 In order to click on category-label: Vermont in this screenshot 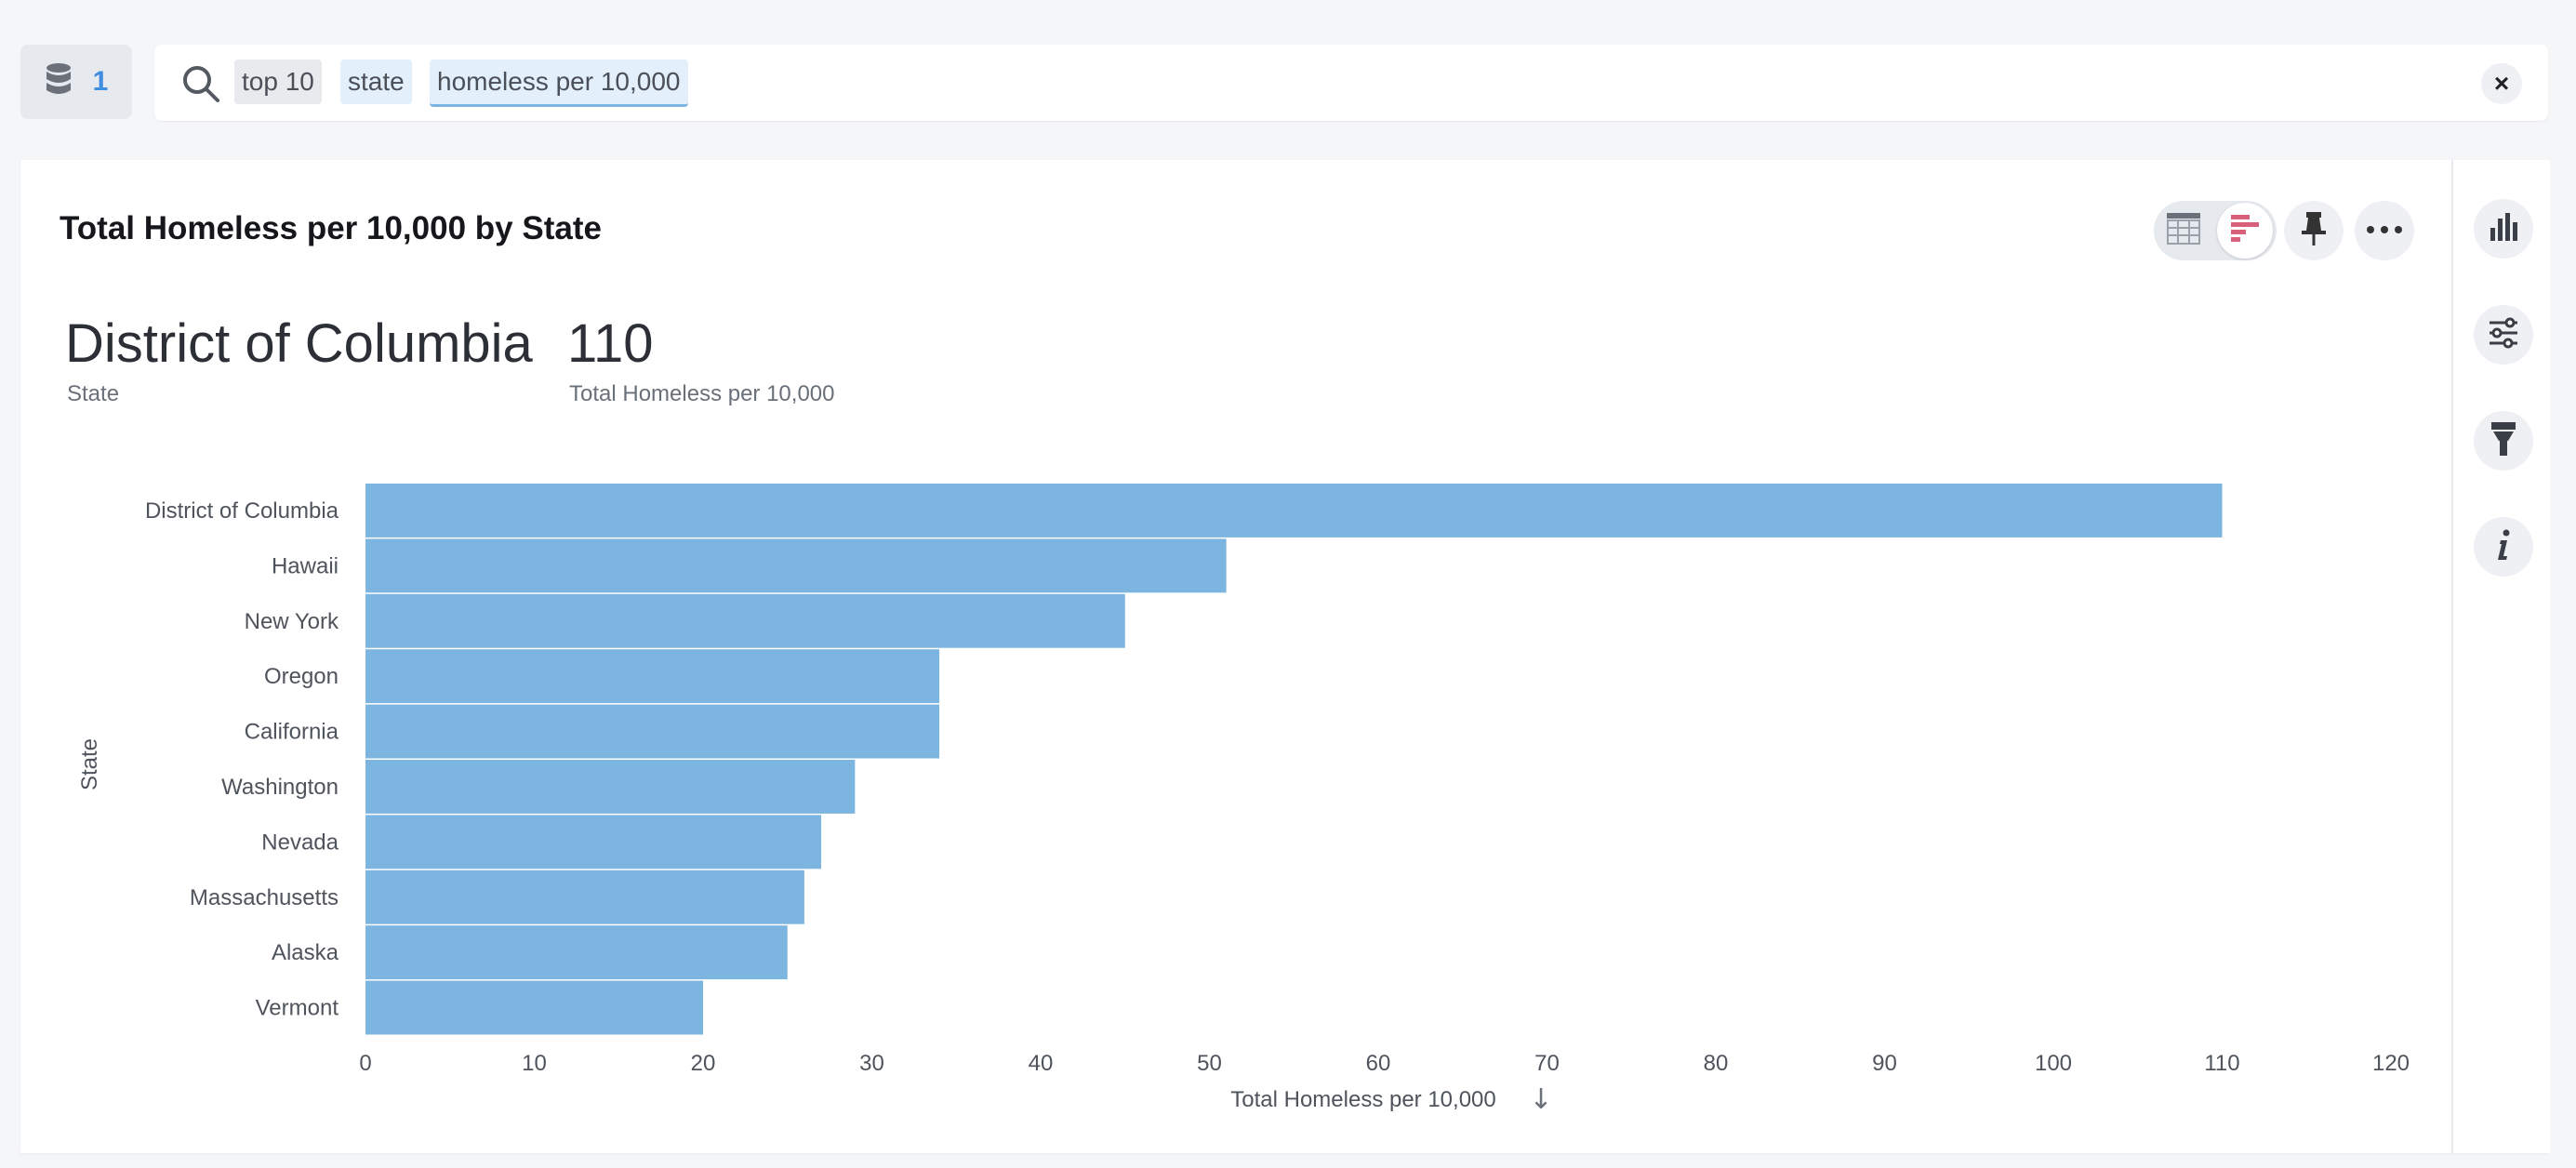, I will do `click(297, 1008)`.